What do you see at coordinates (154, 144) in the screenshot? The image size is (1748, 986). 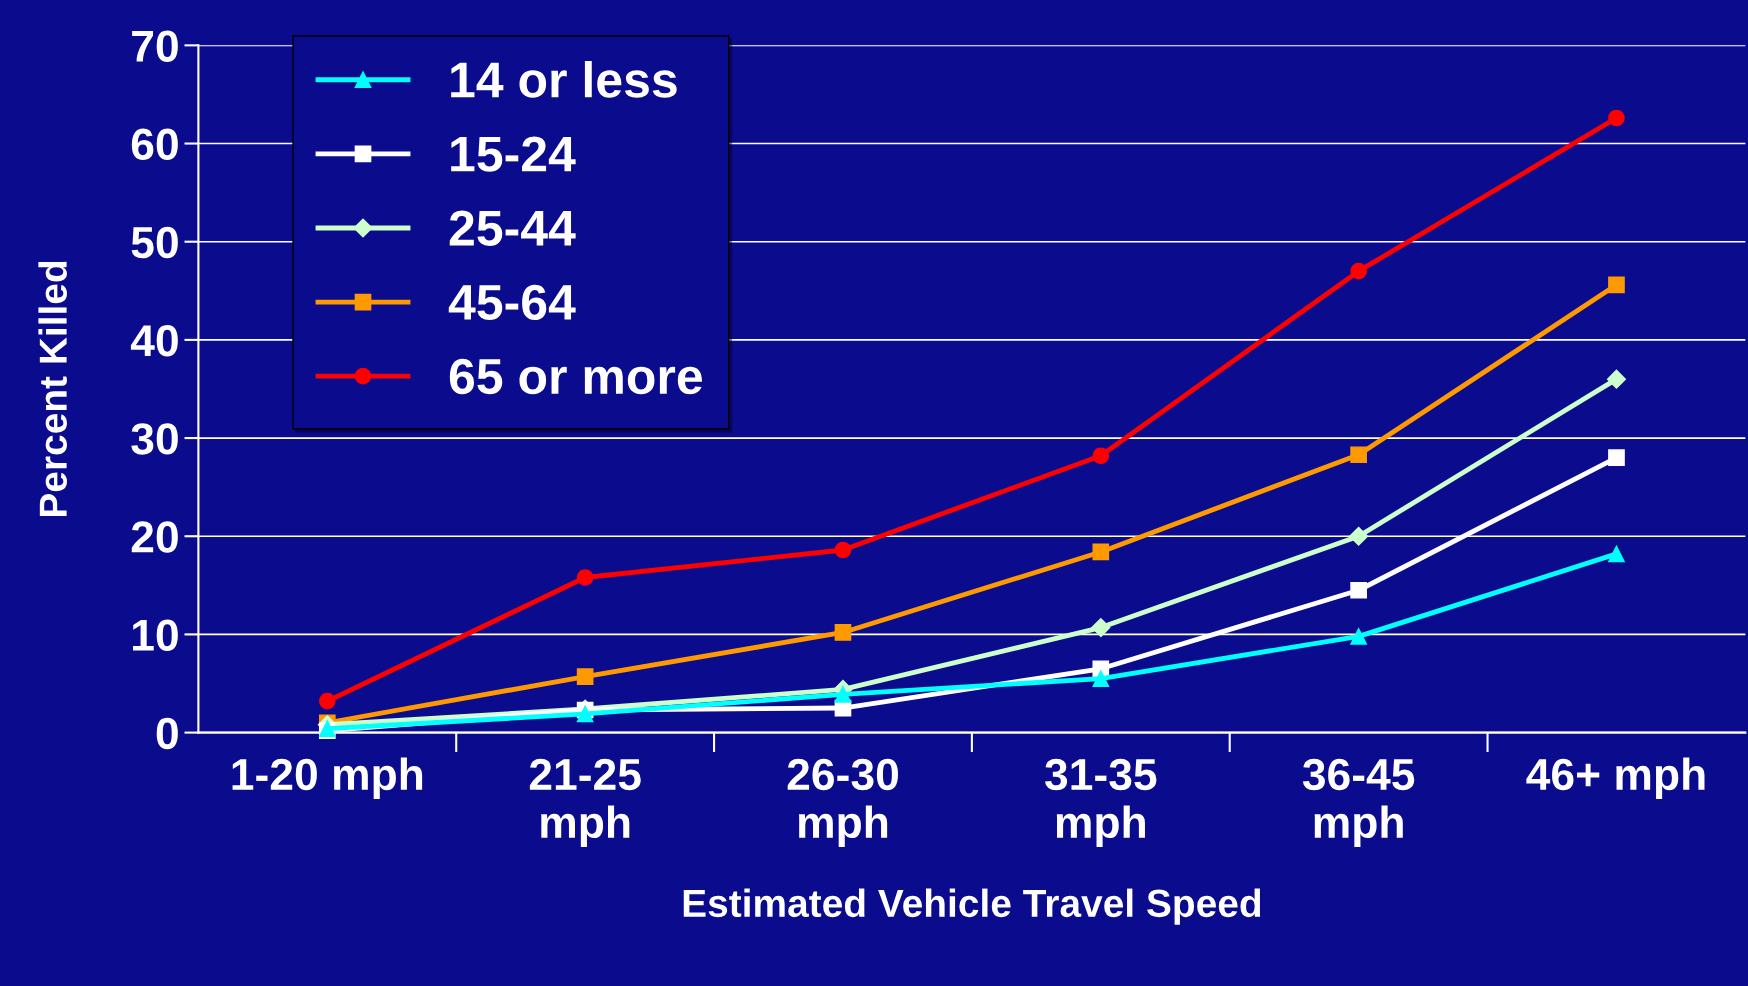 I see `y-tick-label: 60` at bounding box center [154, 144].